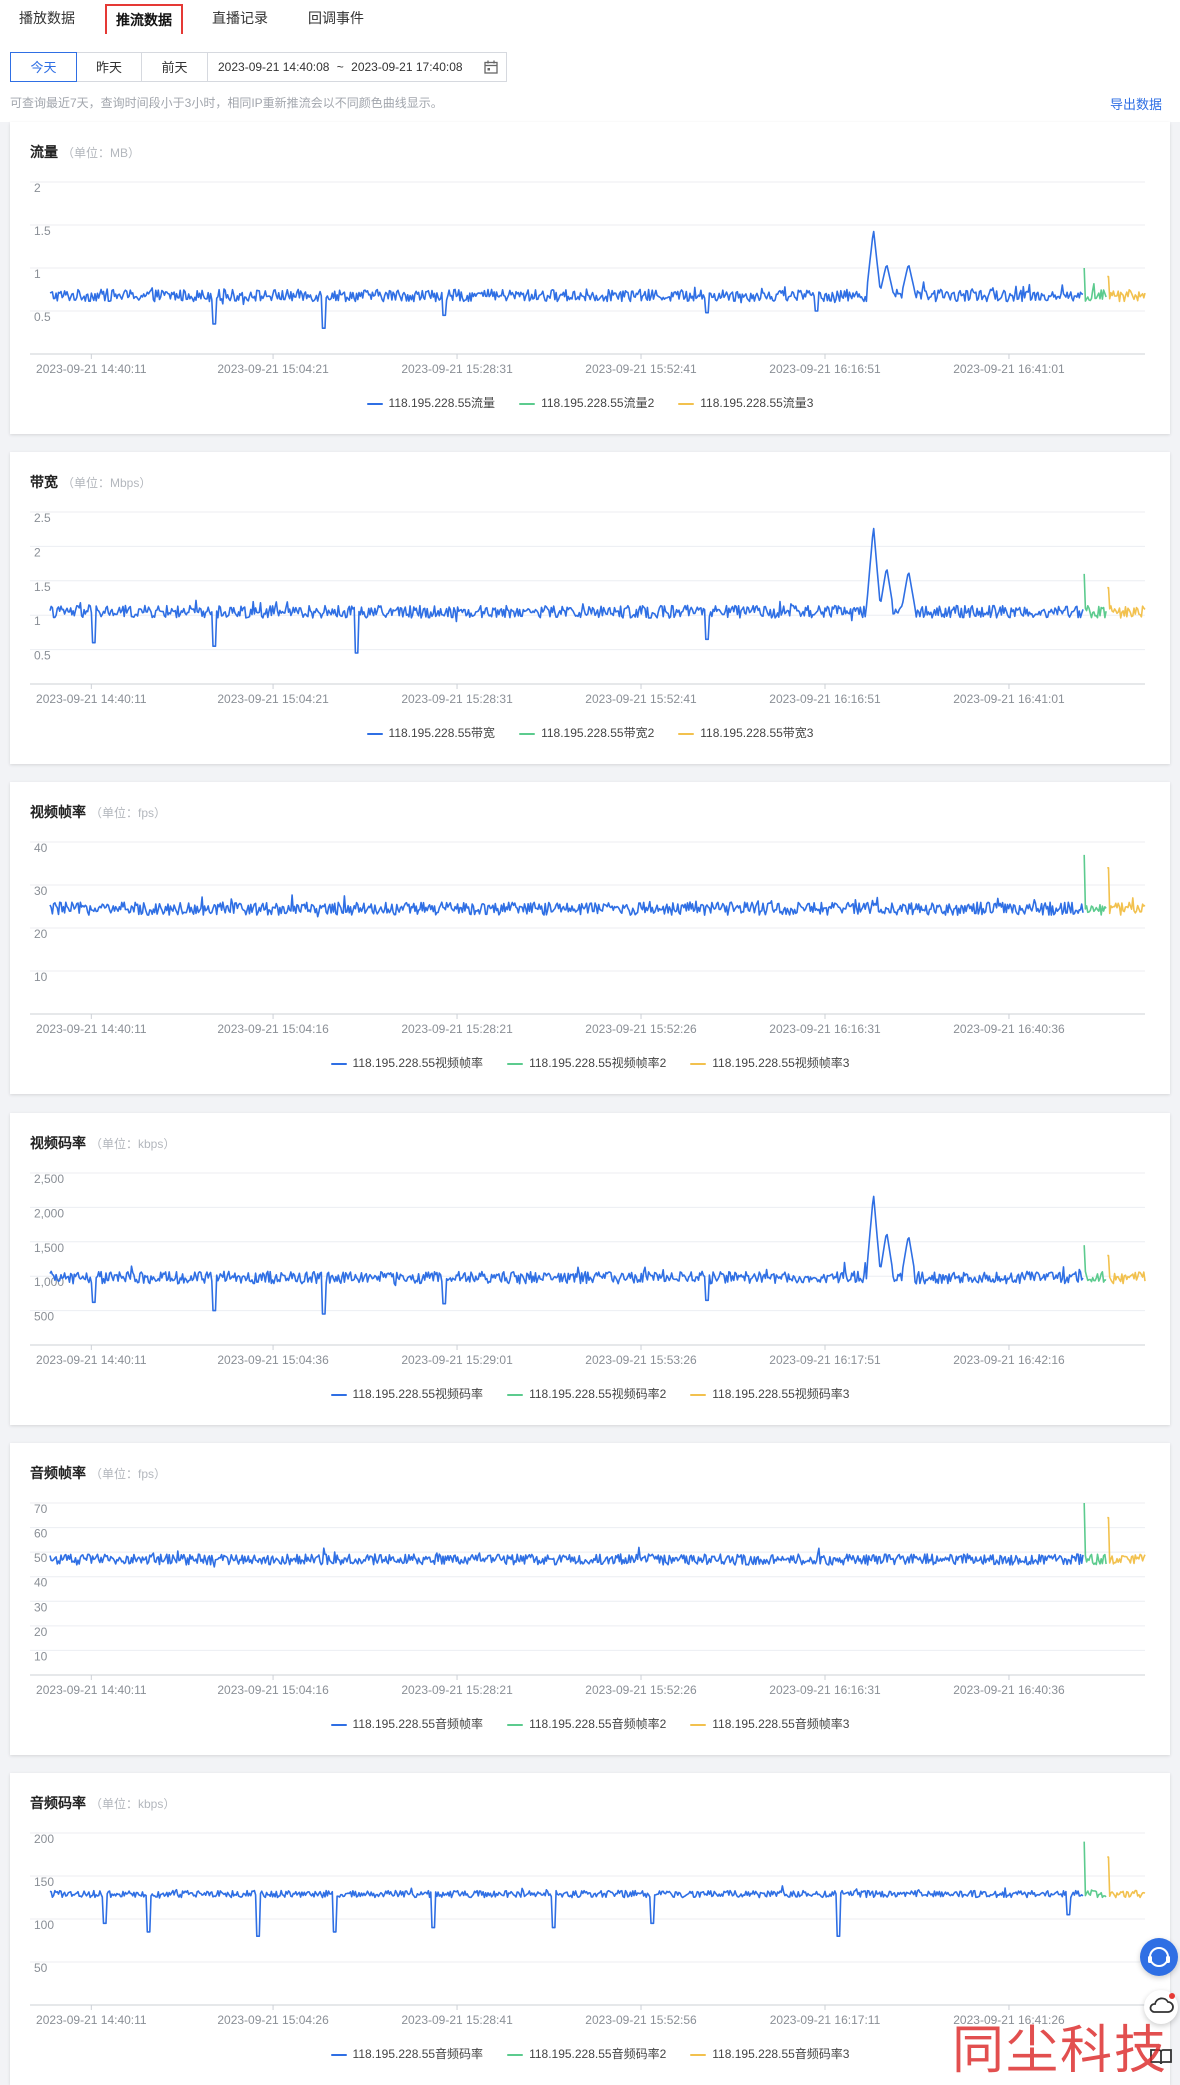 The height and width of the screenshot is (2085, 1180). I want to click on chart-title-text: 音频码率, so click(58, 1803).